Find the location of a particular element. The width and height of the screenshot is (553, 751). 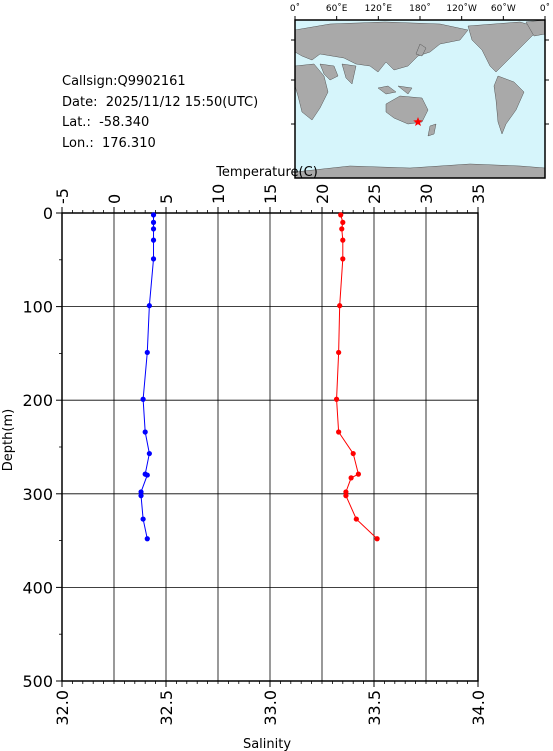

map-lon-label: 60˚W is located at coordinates (503, 8).